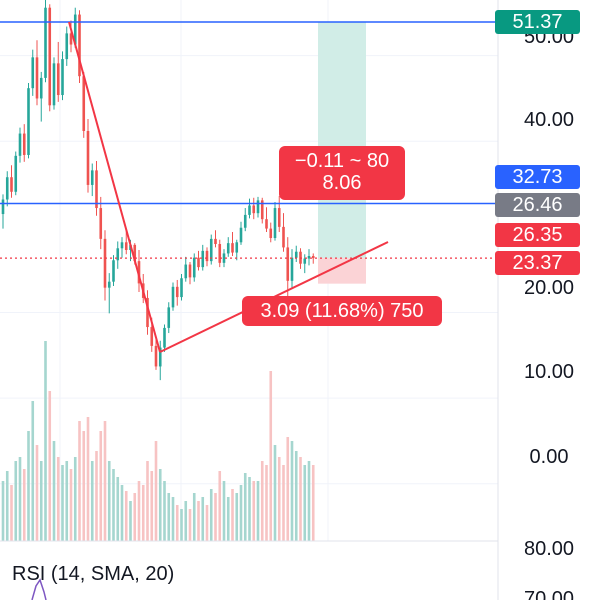 The width and height of the screenshot is (600, 600). What do you see at coordinates (549, 372) in the screenshot?
I see `price-axis-label-10: 10.00` at bounding box center [549, 372].